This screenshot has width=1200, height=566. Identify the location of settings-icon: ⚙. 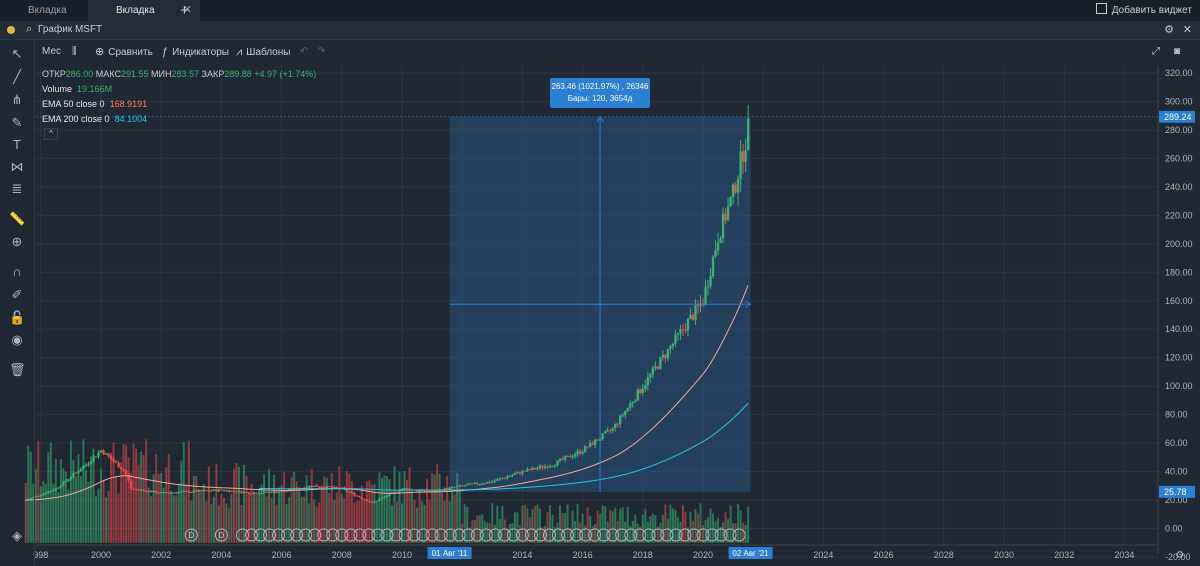
(1169, 30).